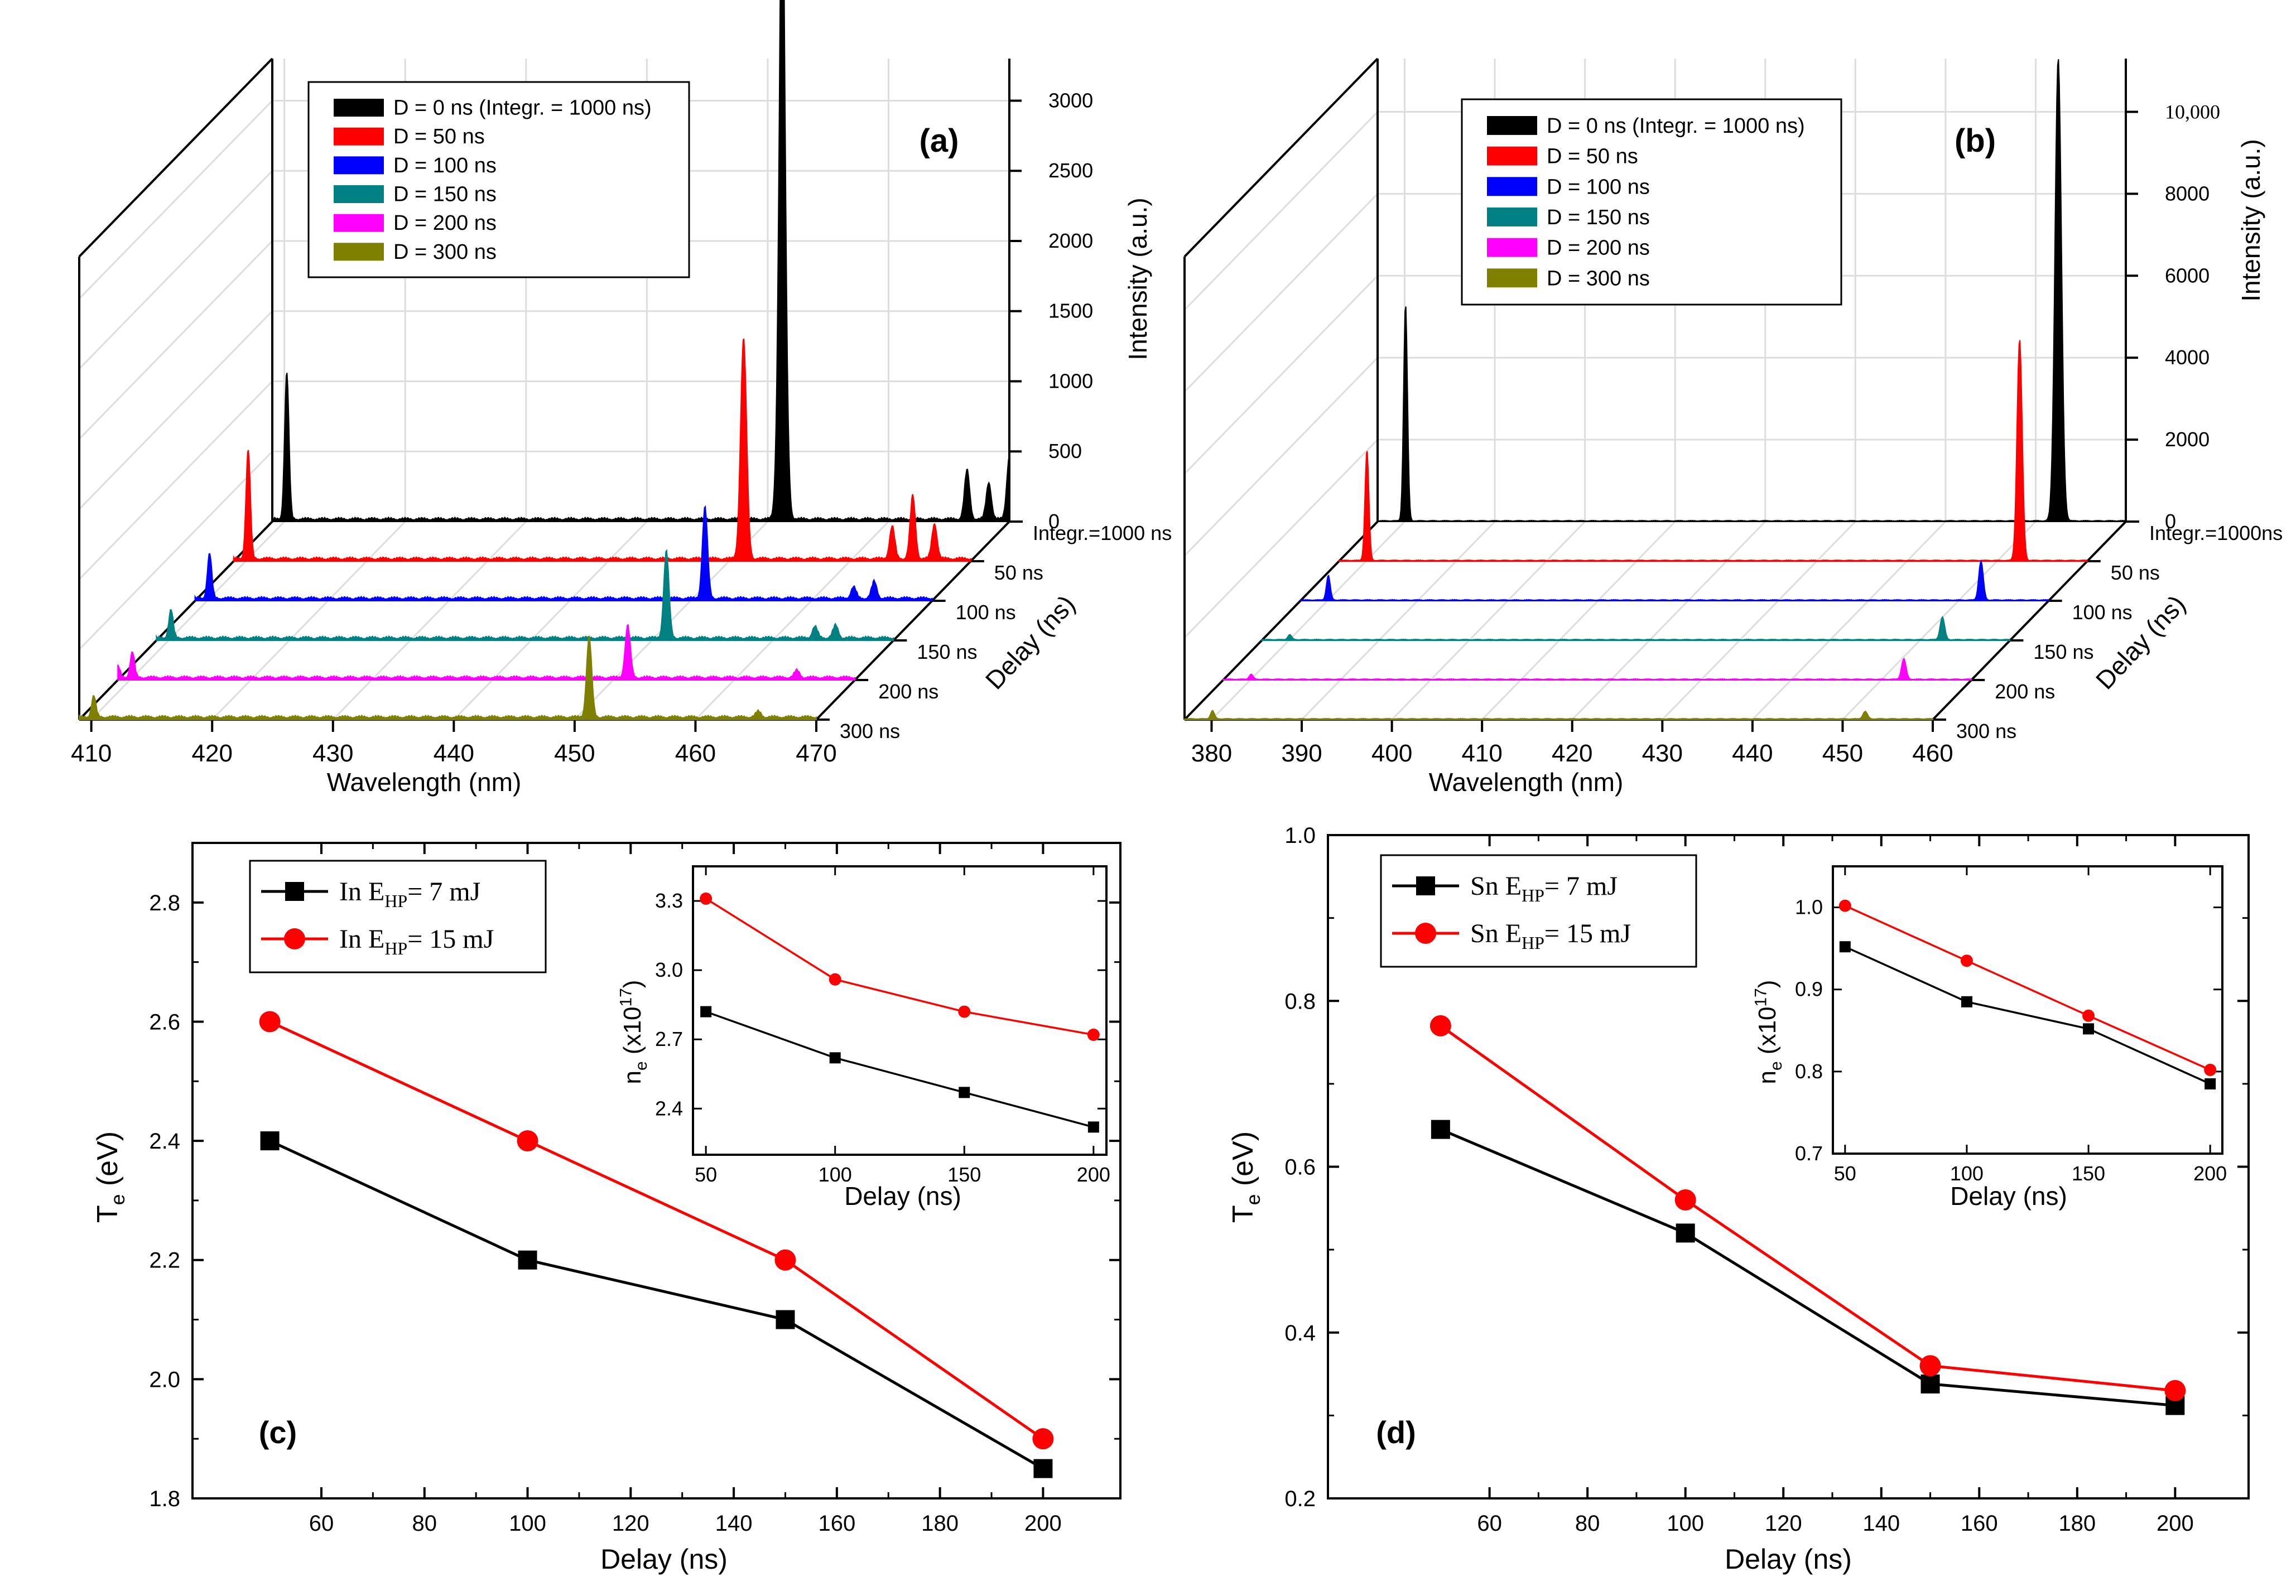 The image size is (2296, 1596). I want to click on z-tick-label: 10,000, so click(2192, 111).